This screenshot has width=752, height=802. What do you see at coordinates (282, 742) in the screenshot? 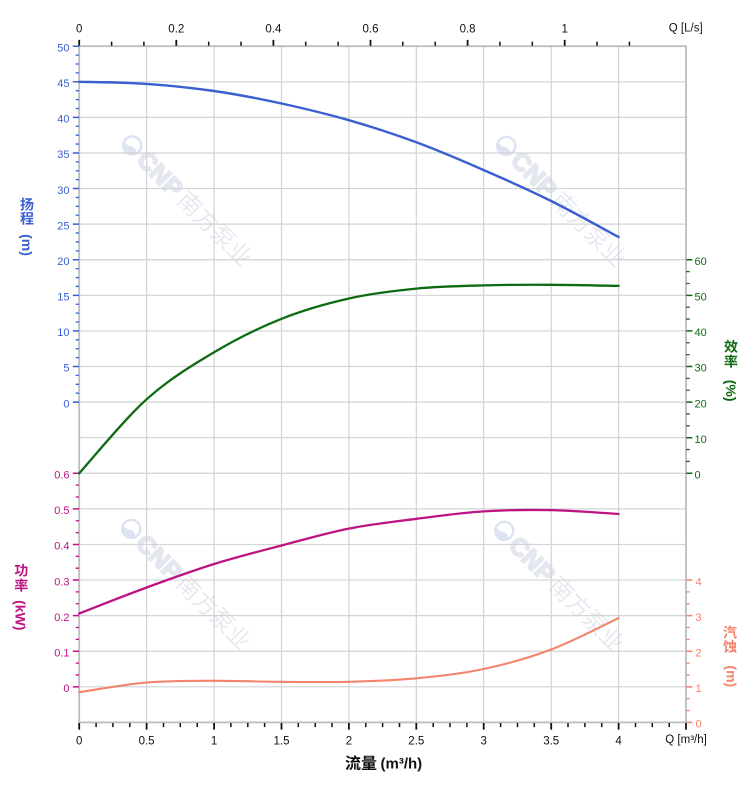
I see `svg-text: 1.5` at bounding box center [282, 742].